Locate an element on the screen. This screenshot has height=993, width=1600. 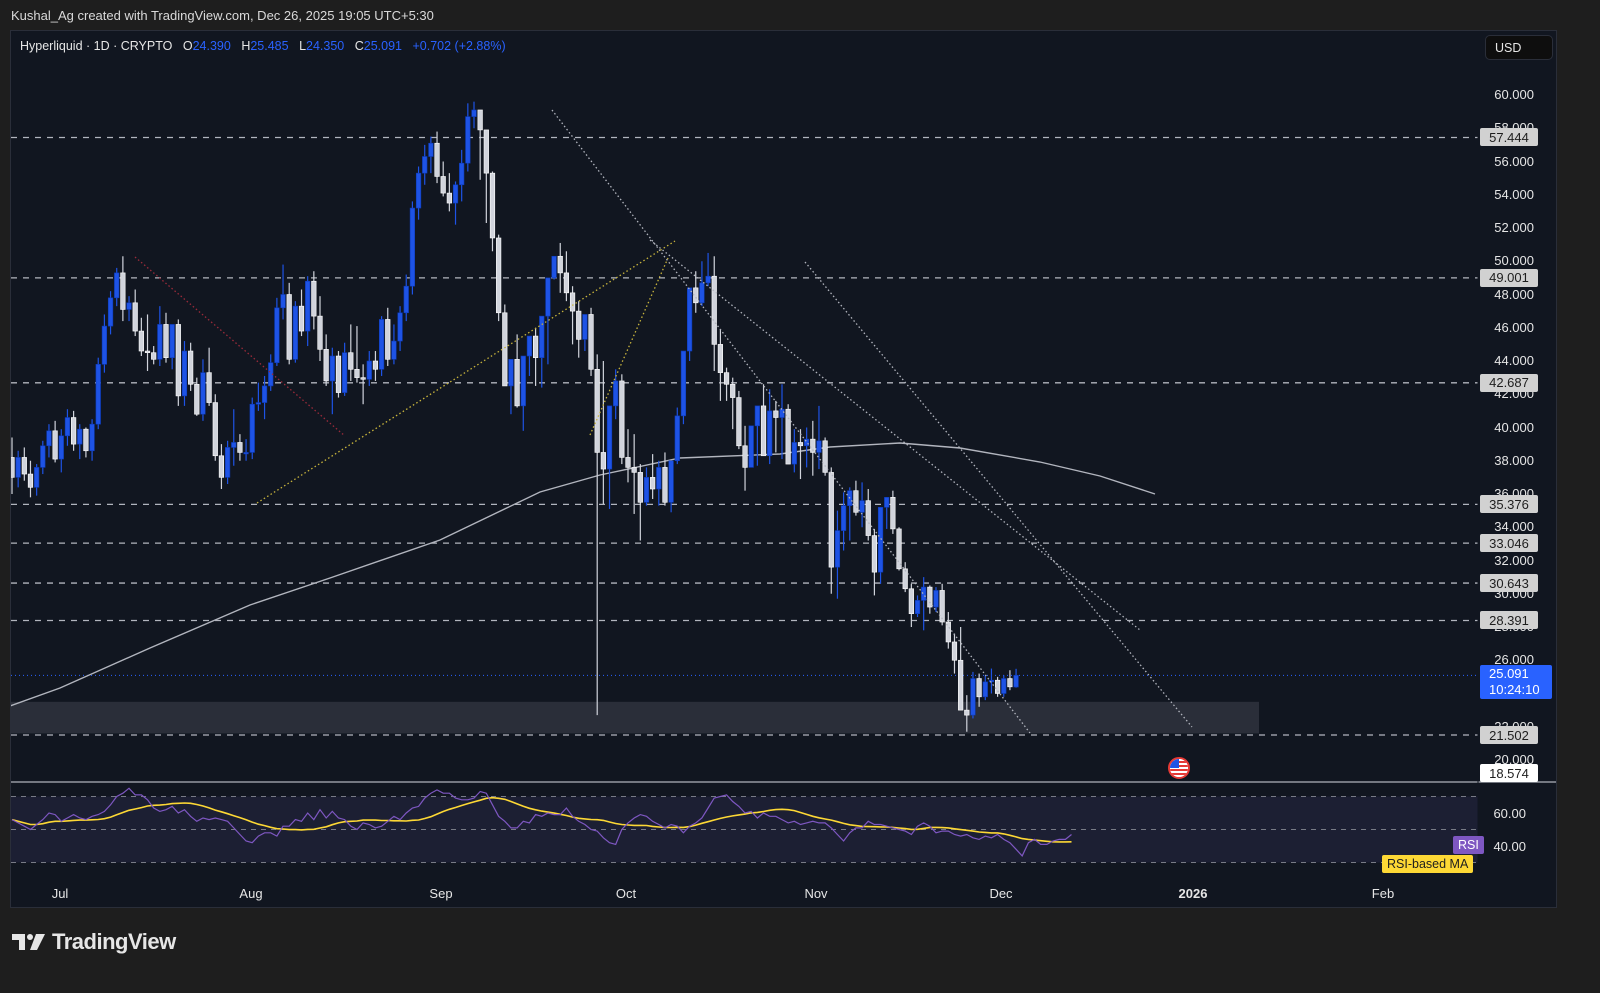
level-price-tag: 28.391 is located at coordinates (1509, 620).